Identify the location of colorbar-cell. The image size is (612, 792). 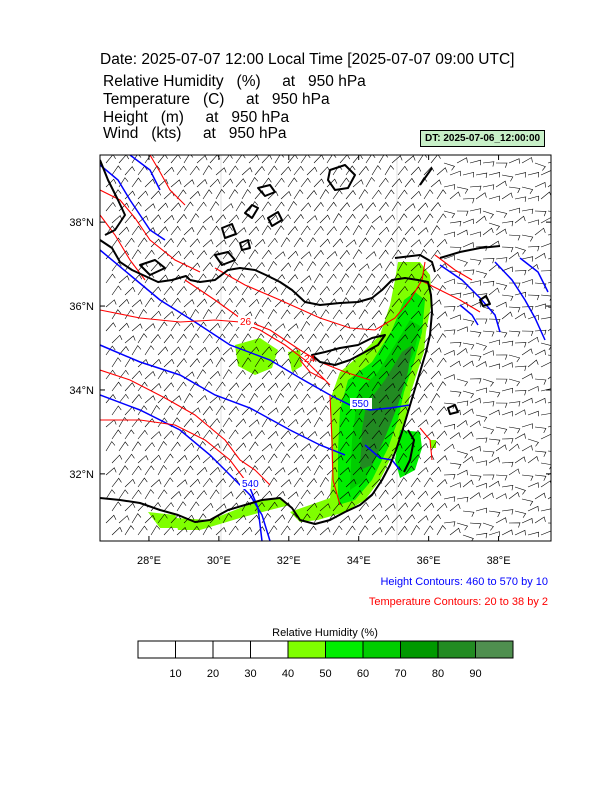
(381, 649).